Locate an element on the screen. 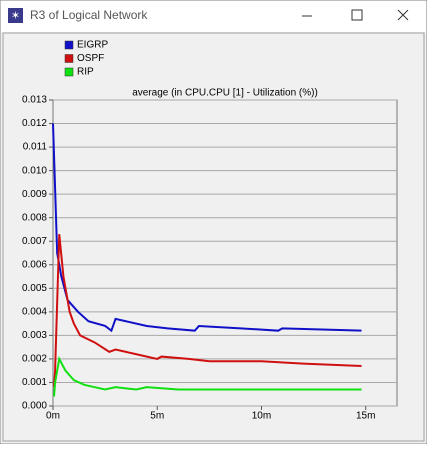 The image size is (427, 449). y-tick-label: 0.005 is located at coordinates (34, 288).